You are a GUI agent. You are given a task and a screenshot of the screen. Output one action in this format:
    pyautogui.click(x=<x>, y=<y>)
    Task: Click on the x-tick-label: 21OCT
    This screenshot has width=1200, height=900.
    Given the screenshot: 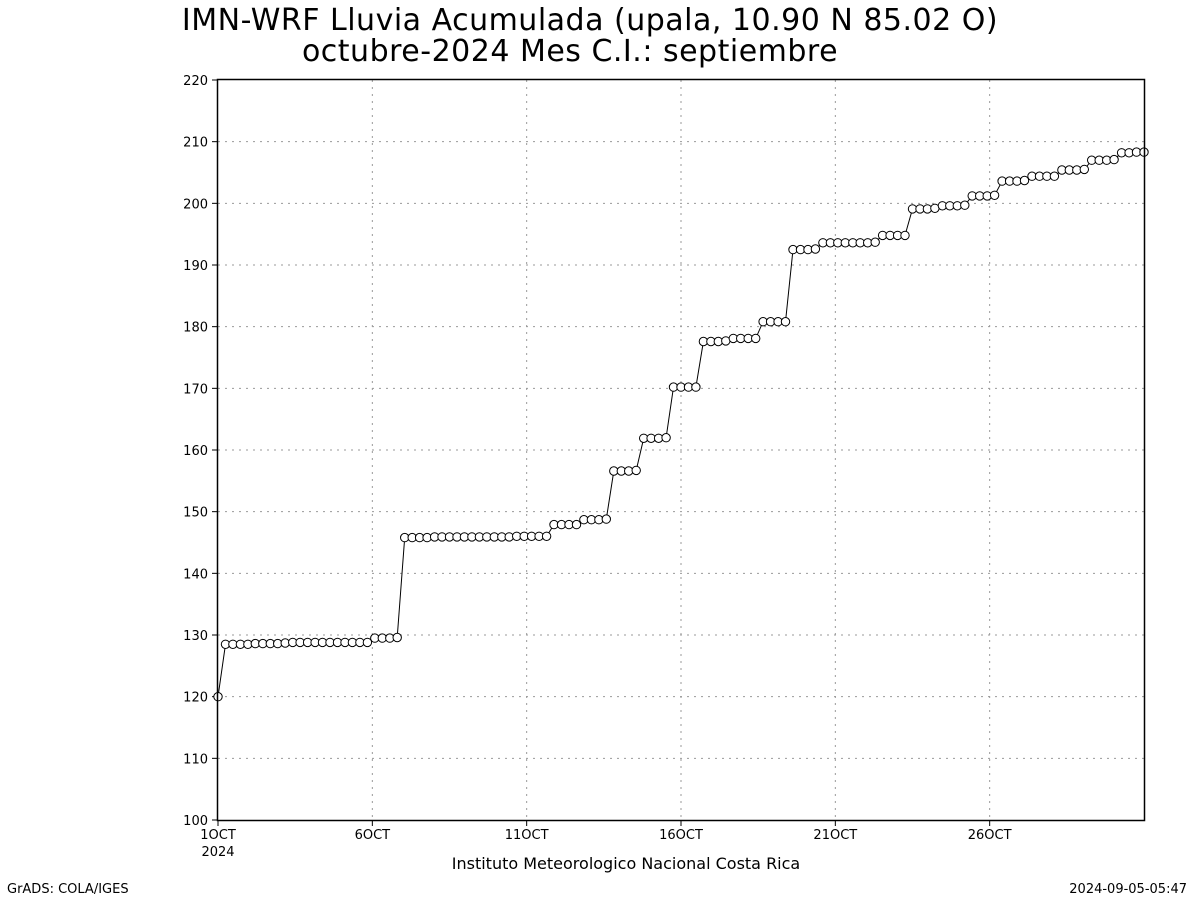 What is the action you would take?
    pyautogui.click(x=835, y=835)
    